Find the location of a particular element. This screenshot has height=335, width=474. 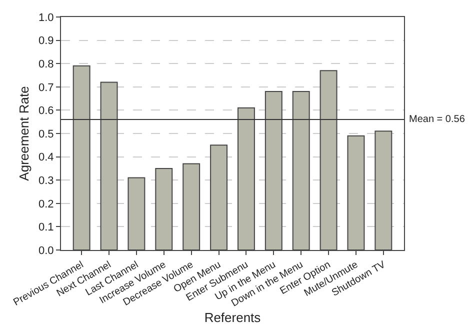

y-tick-label: 0.9 is located at coordinates (46, 41).